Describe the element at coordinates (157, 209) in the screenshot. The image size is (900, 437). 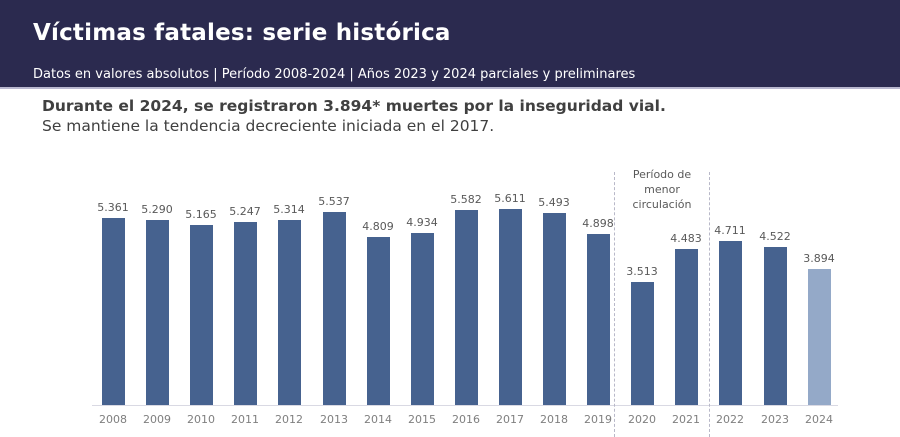
I see `value-label-2009: 5.290` at that location.